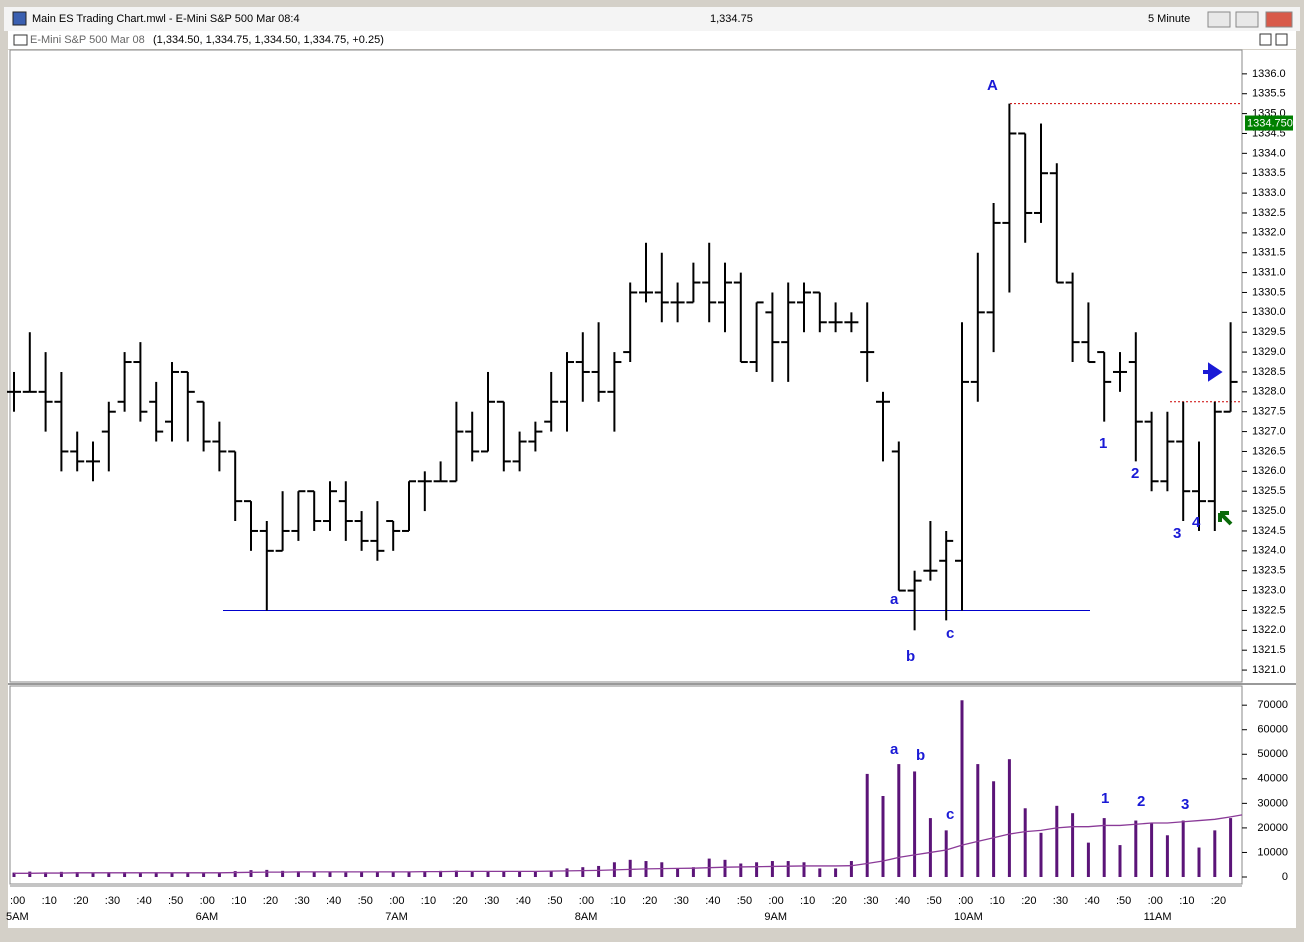 The height and width of the screenshot is (942, 1304). I want to click on y-tick-label: 1321.5, so click(1269, 650).